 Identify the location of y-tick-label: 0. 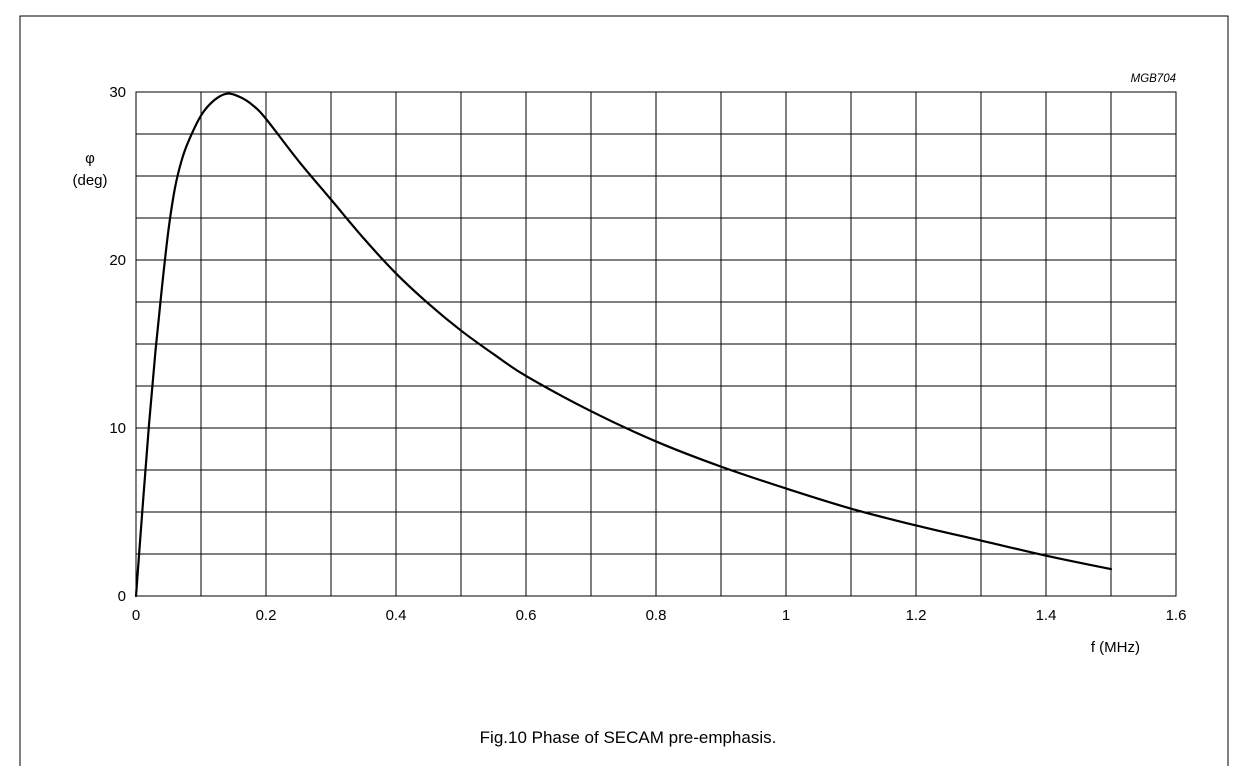
(122, 596).